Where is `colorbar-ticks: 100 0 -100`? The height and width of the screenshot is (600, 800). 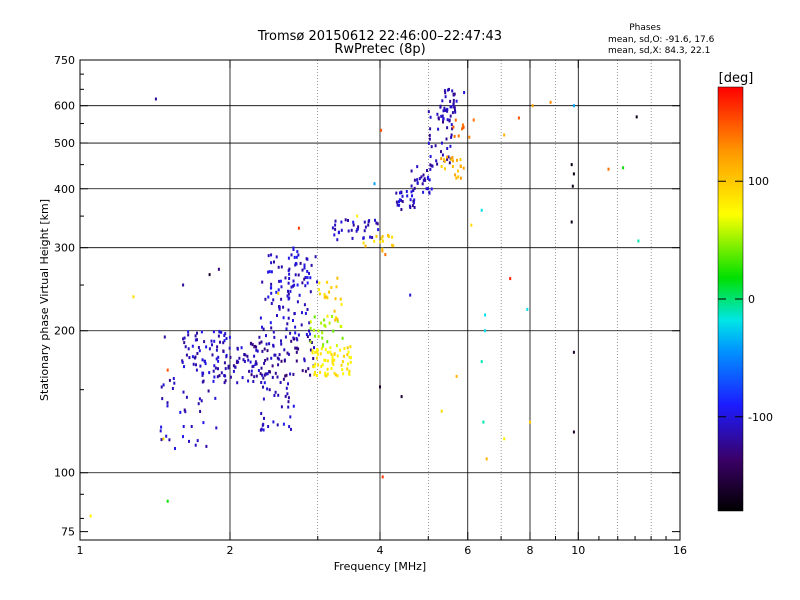 colorbar-ticks: 100 0 -100 is located at coordinates (745, 299).